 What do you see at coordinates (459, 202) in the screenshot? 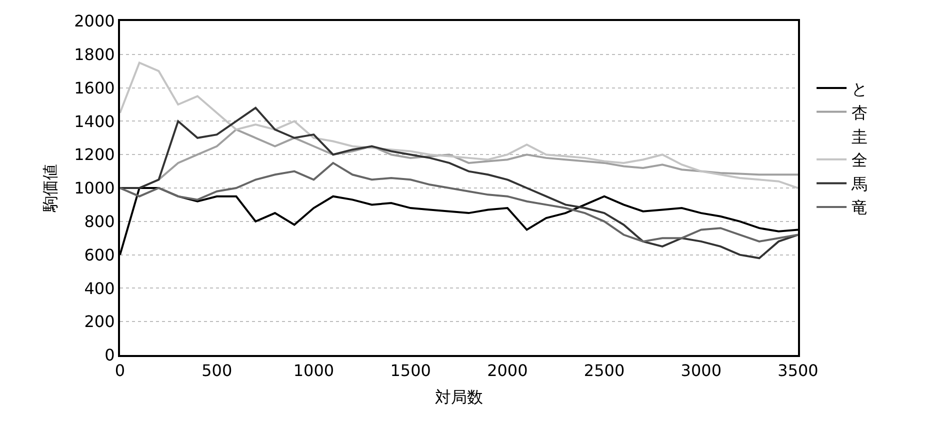
I see `line-series` at bounding box center [459, 202].